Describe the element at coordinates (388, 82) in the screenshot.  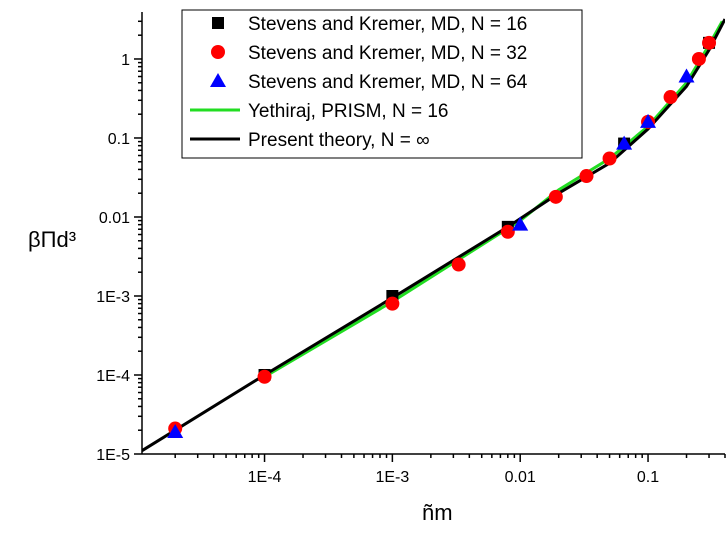
I see `legend-entry: Stevens and Kremer, MD, N = 64` at that location.